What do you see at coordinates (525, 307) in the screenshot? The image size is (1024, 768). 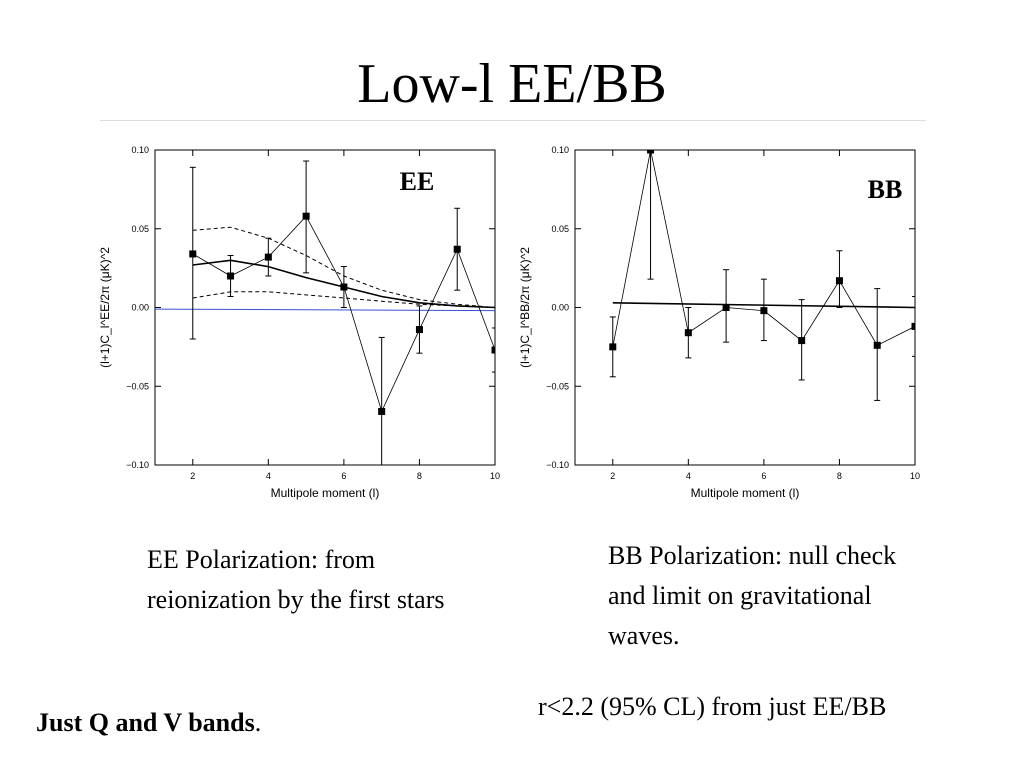 I see `y-axis-title: (l+1)C_l^BB/2π (μK)^2` at bounding box center [525, 307].